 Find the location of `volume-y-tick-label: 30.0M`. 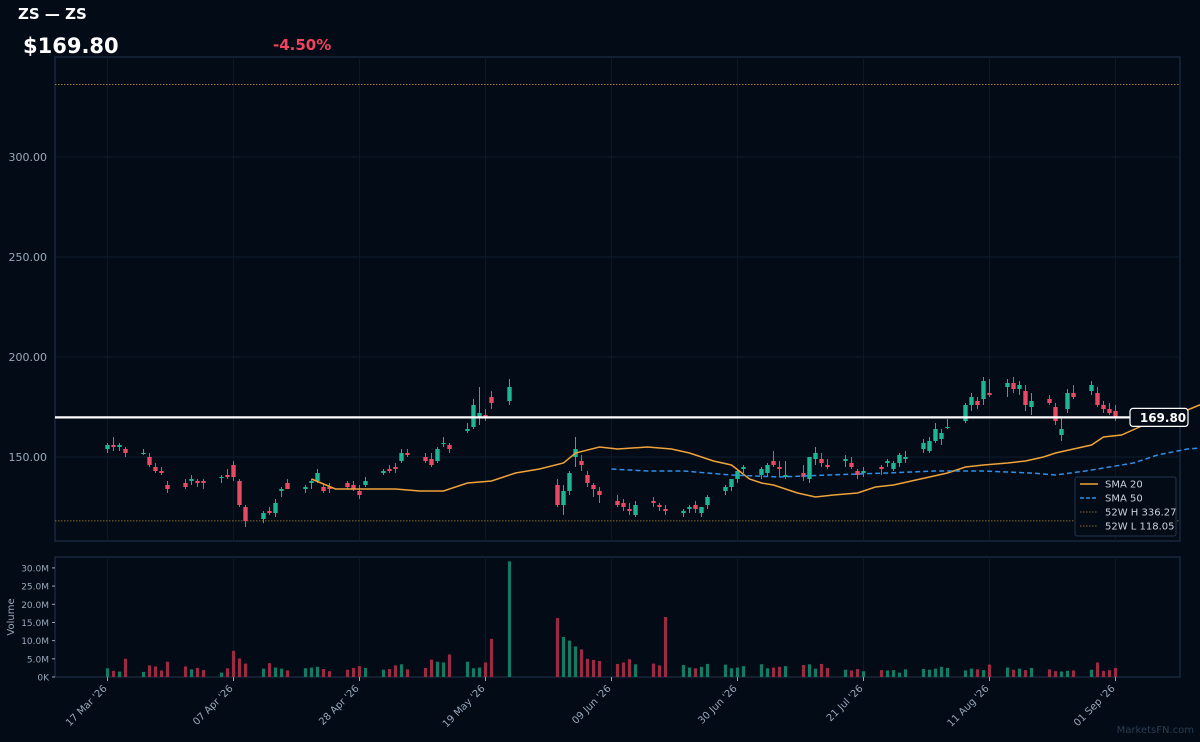

volume-y-tick-label: 30.0M is located at coordinates (35, 569).